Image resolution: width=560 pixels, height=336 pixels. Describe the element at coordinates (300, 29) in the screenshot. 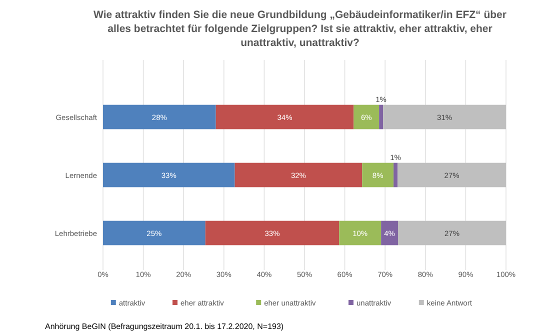

I see `chart-title: Wie attraktiv finden Sie die neue Grundbildung „Gebäudeinformatiker/in EFZ“ über alles betrachtet für folgende Zielgruppen? Ist sie attraktiv, eher attraktiv, eher unattraktiv, unattraktiv?` at that location.